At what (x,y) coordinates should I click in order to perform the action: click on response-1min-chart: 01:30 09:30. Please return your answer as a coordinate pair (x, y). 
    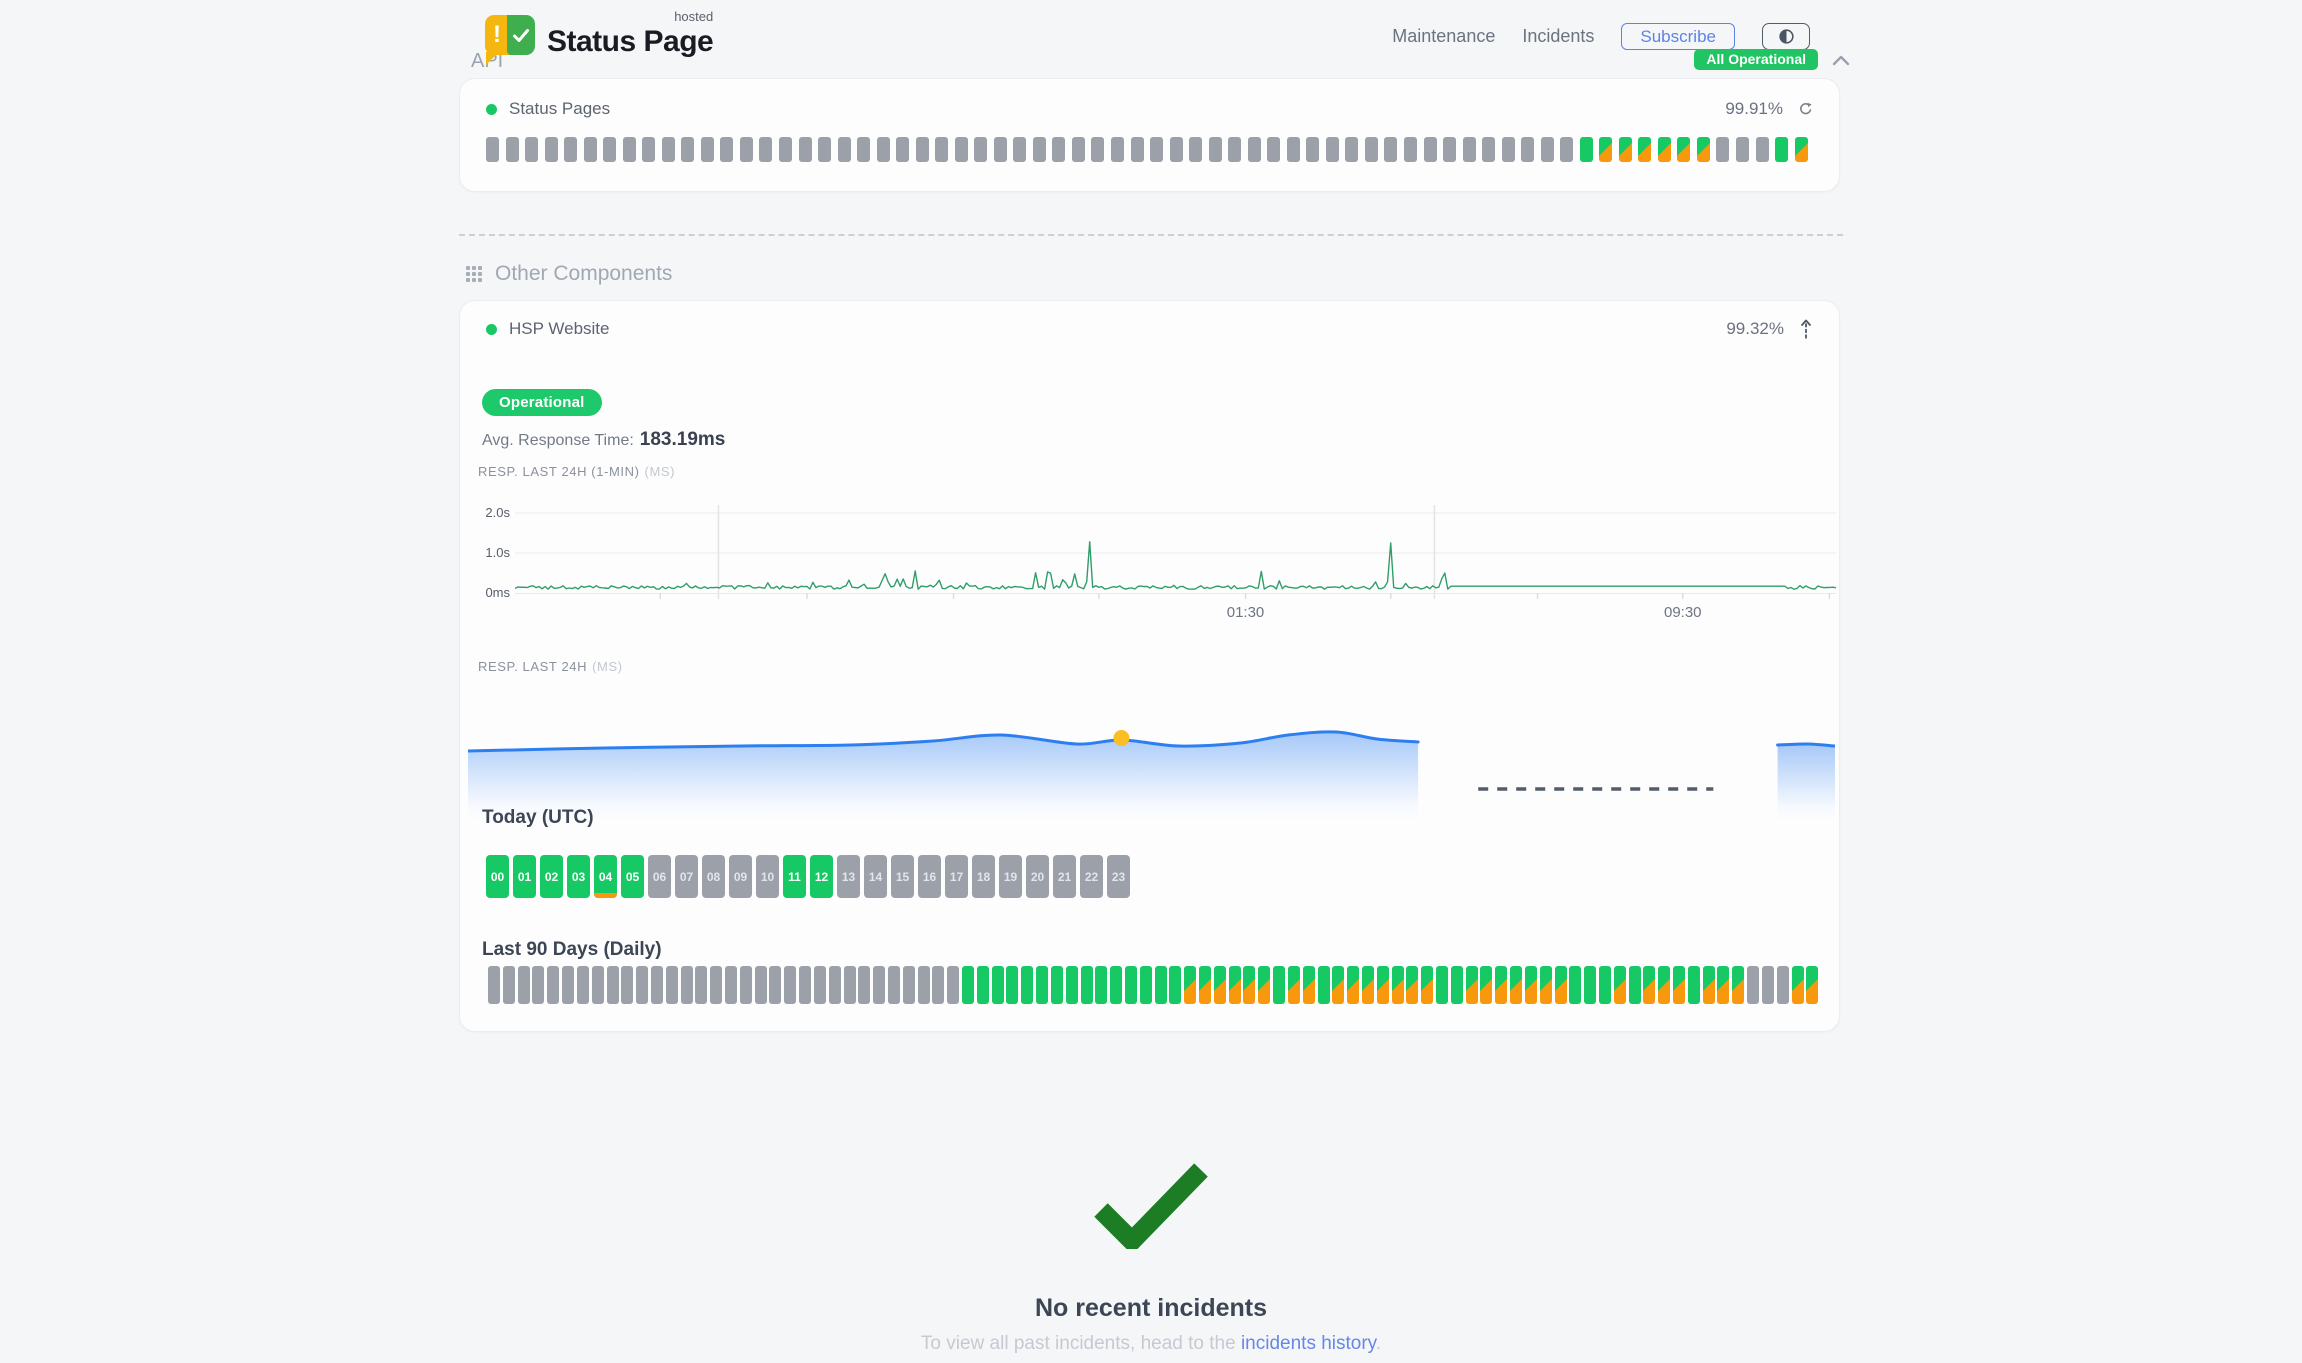
    Looking at the image, I should click on (1175, 558).